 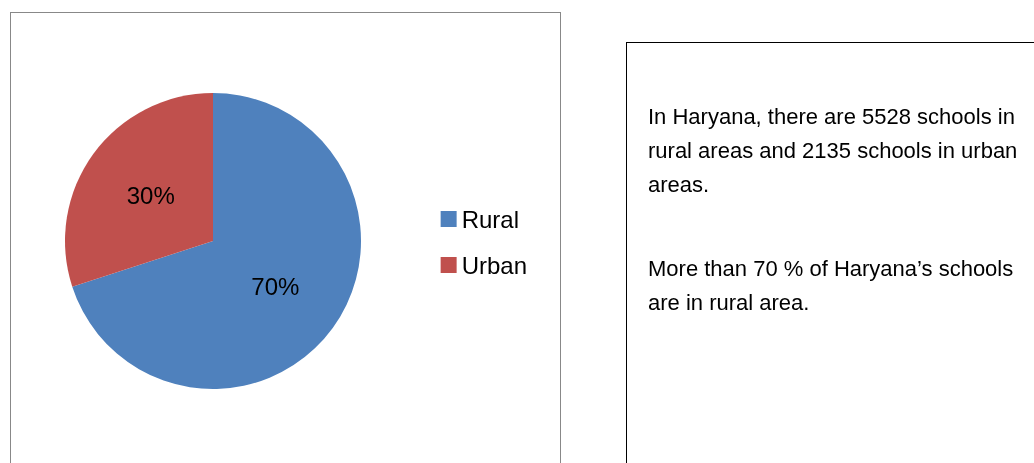 I want to click on legend-label: Rural, so click(x=490, y=219).